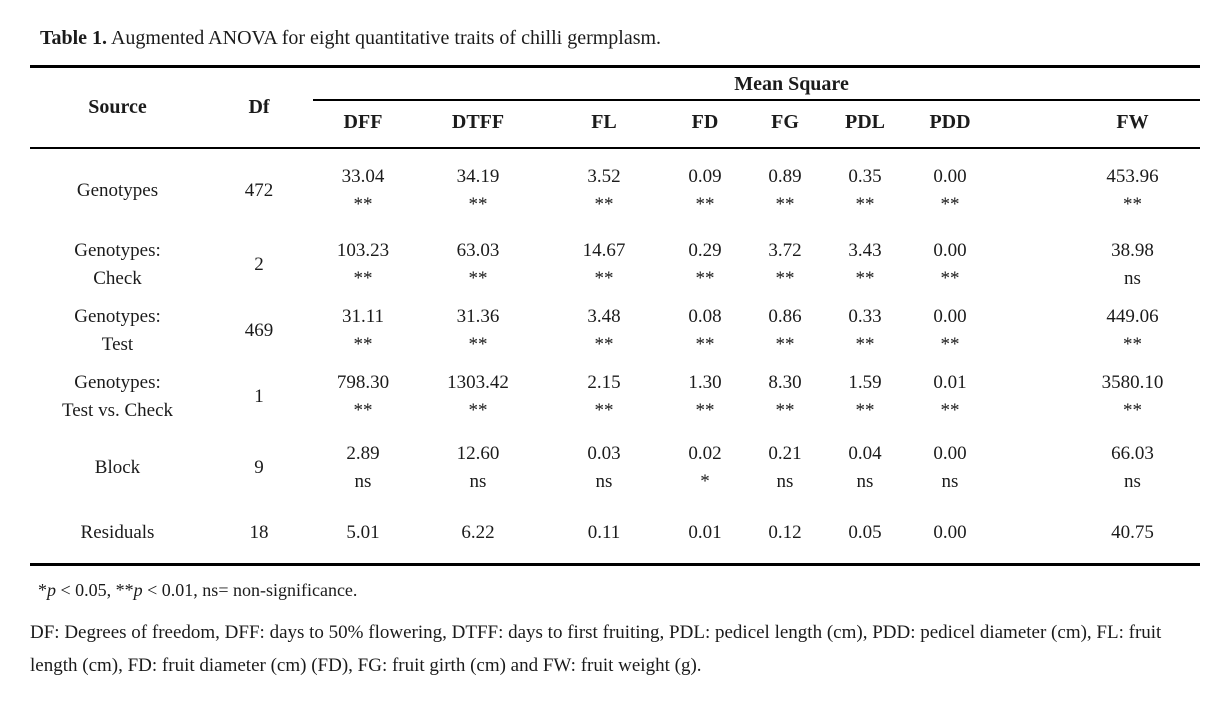 The width and height of the screenshot is (1232, 709). I want to click on value-cell: 0.03 ns, so click(604, 468).